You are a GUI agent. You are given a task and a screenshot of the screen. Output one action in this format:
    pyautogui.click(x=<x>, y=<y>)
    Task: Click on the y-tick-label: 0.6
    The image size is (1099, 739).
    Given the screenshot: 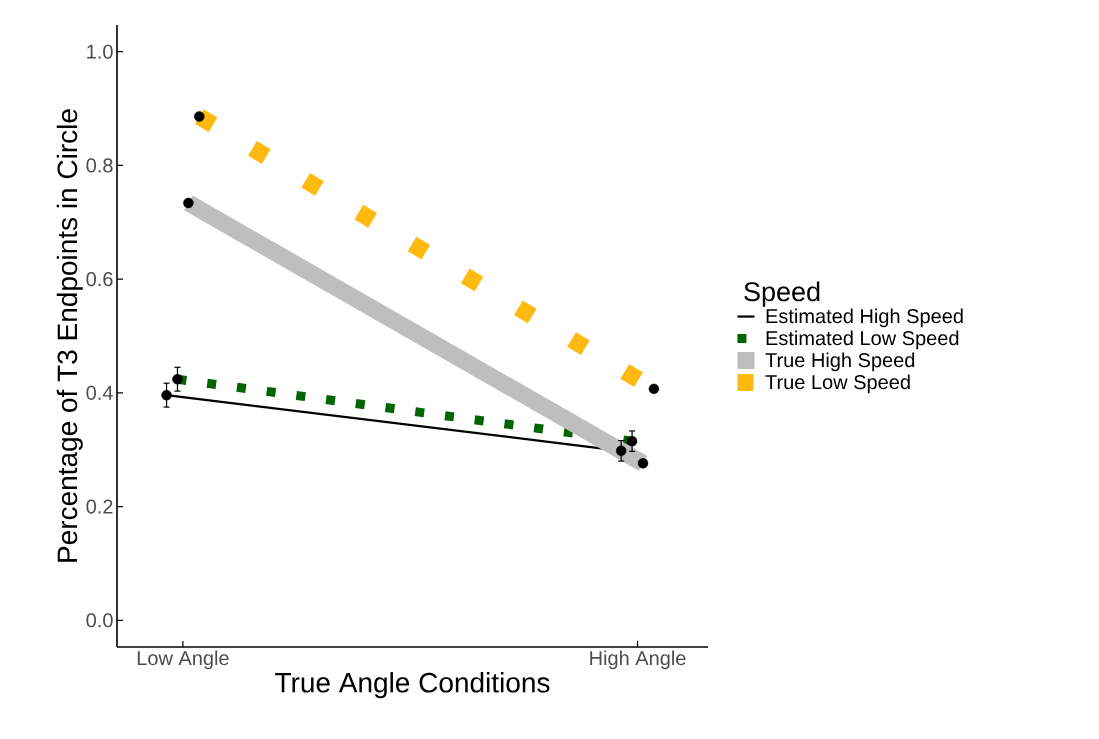 What is the action you would take?
    pyautogui.click(x=99, y=279)
    